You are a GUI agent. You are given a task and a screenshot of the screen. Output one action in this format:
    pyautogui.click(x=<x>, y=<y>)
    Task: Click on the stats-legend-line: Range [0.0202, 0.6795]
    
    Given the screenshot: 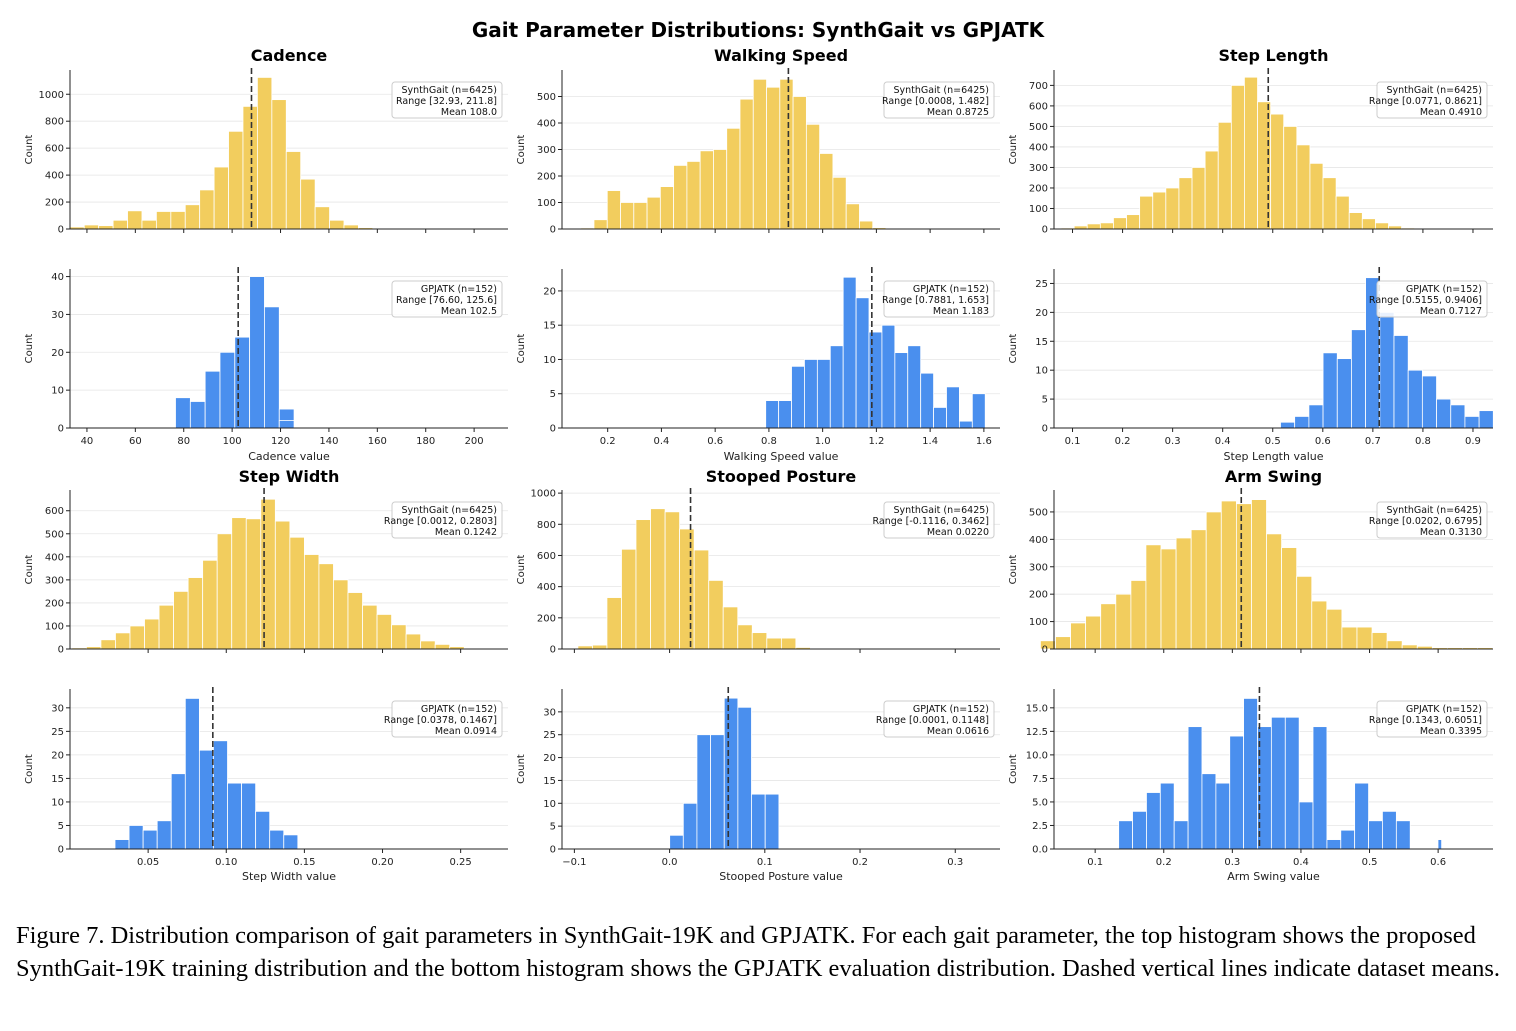 What is the action you would take?
    pyautogui.click(x=1425, y=521)
    